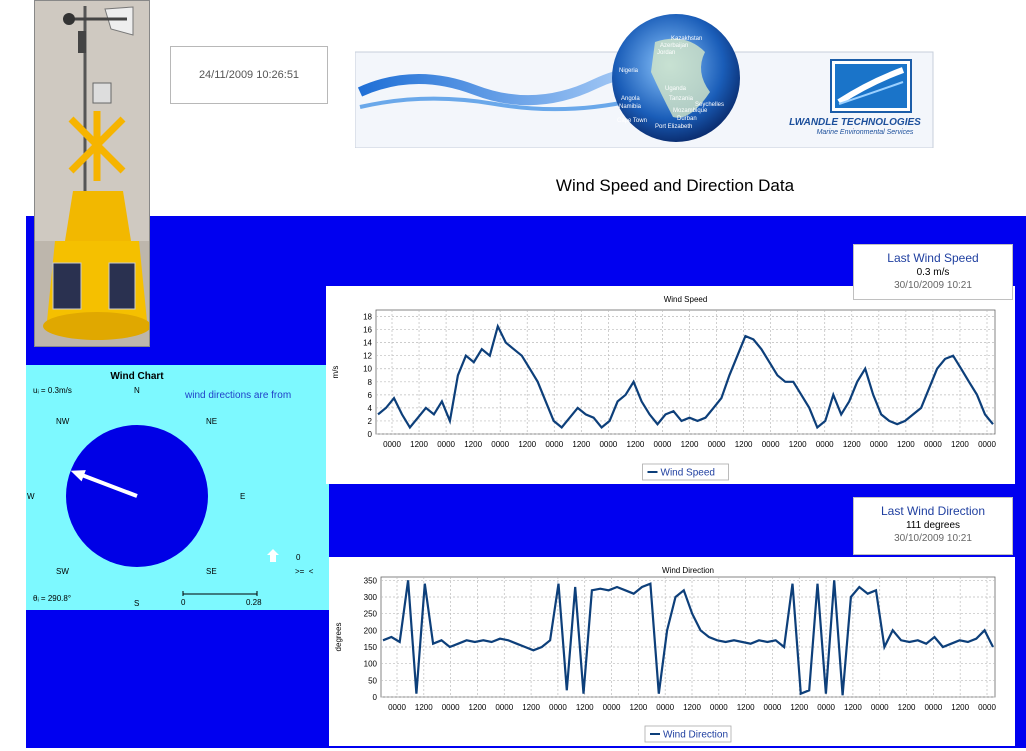 The height and width of the screenshot is (751, 1026). Describe the element at coordinates (298, 557) in the screenshot. I see `legend-value: 0` at that location.